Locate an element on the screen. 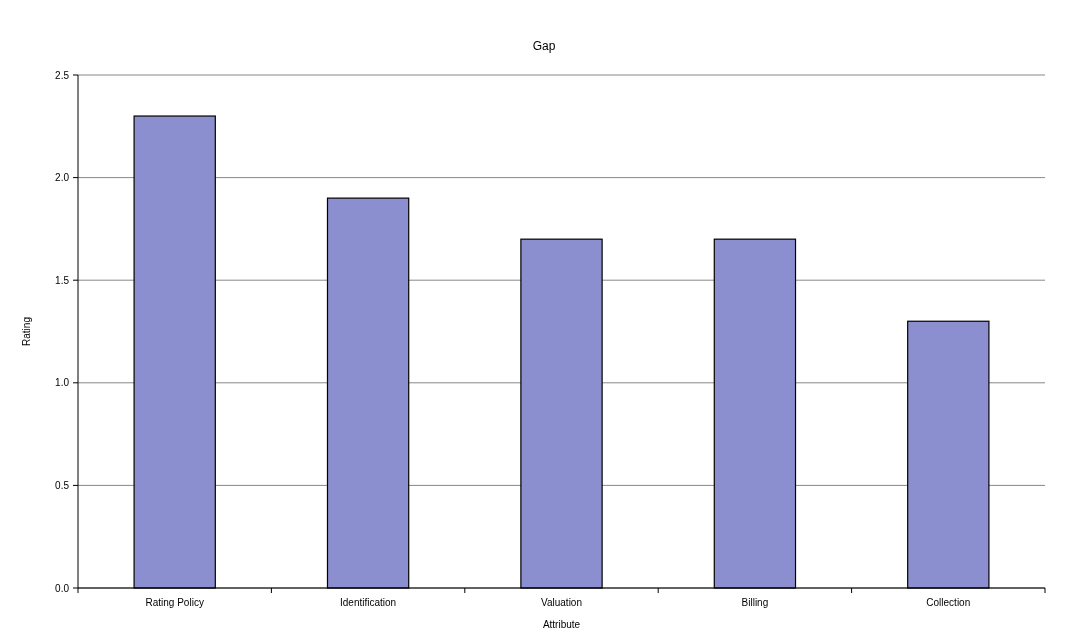 The width and height of the screenshot is (1068, 643). y-tick-label: 2.0 is located at coordinates (62, 178).